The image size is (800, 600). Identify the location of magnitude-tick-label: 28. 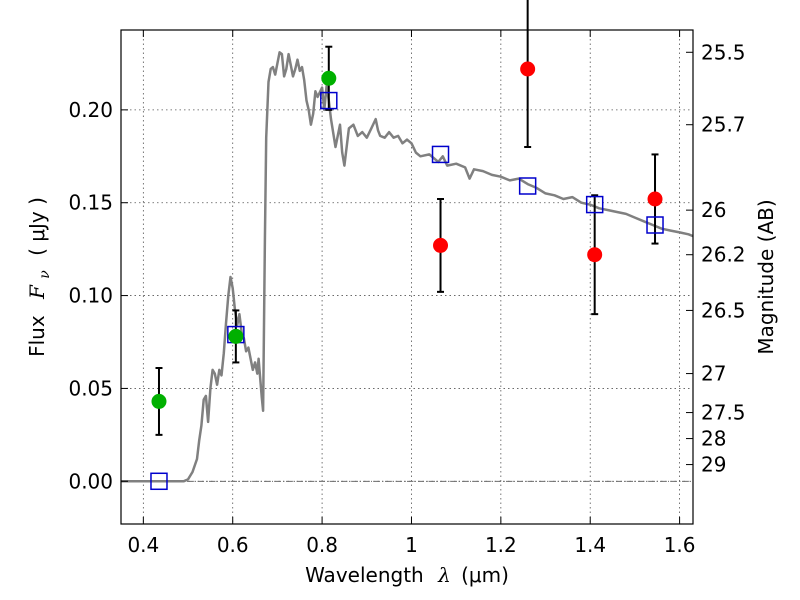
(713, 439).